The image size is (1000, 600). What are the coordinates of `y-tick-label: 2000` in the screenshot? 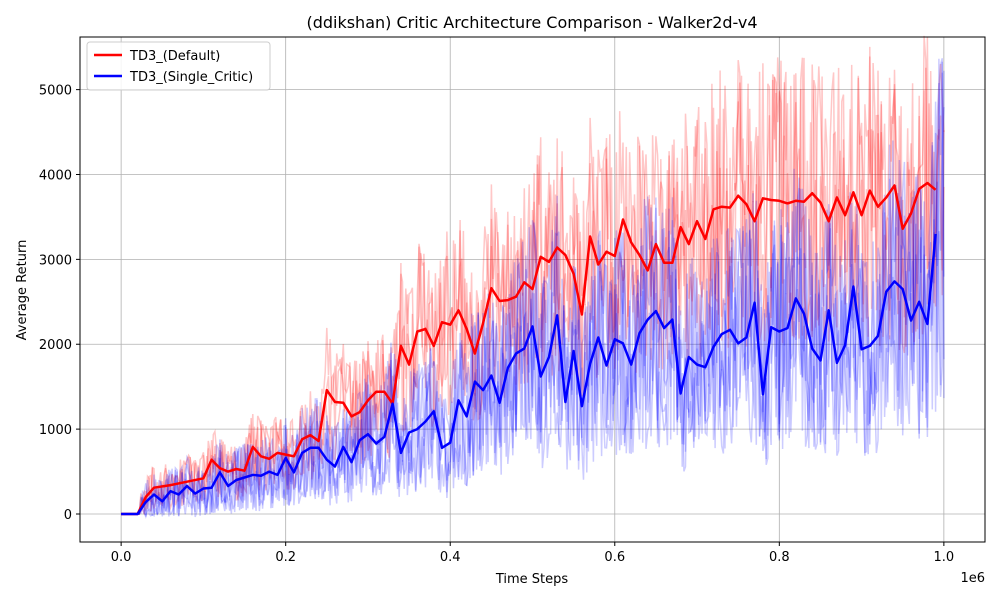 It's located at (55, 345).